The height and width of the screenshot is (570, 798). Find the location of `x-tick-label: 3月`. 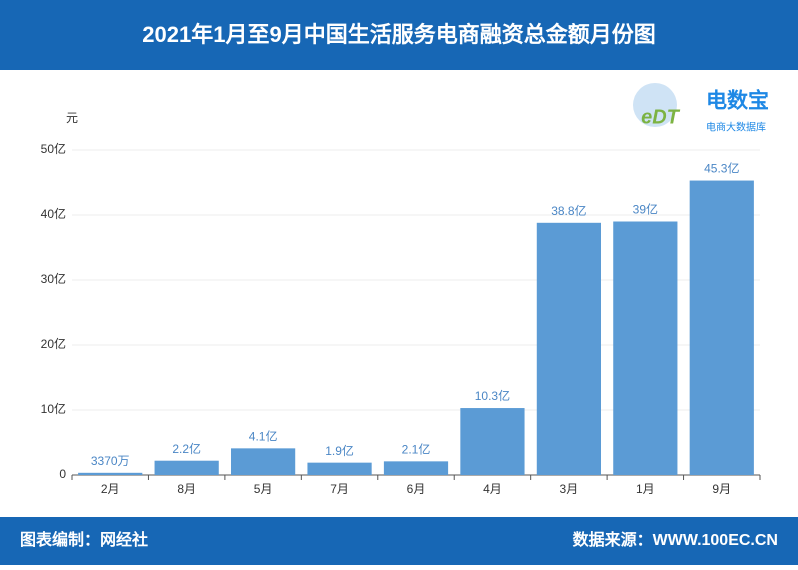

x-tick-label: 3月 is located at coordinates (569, 489).